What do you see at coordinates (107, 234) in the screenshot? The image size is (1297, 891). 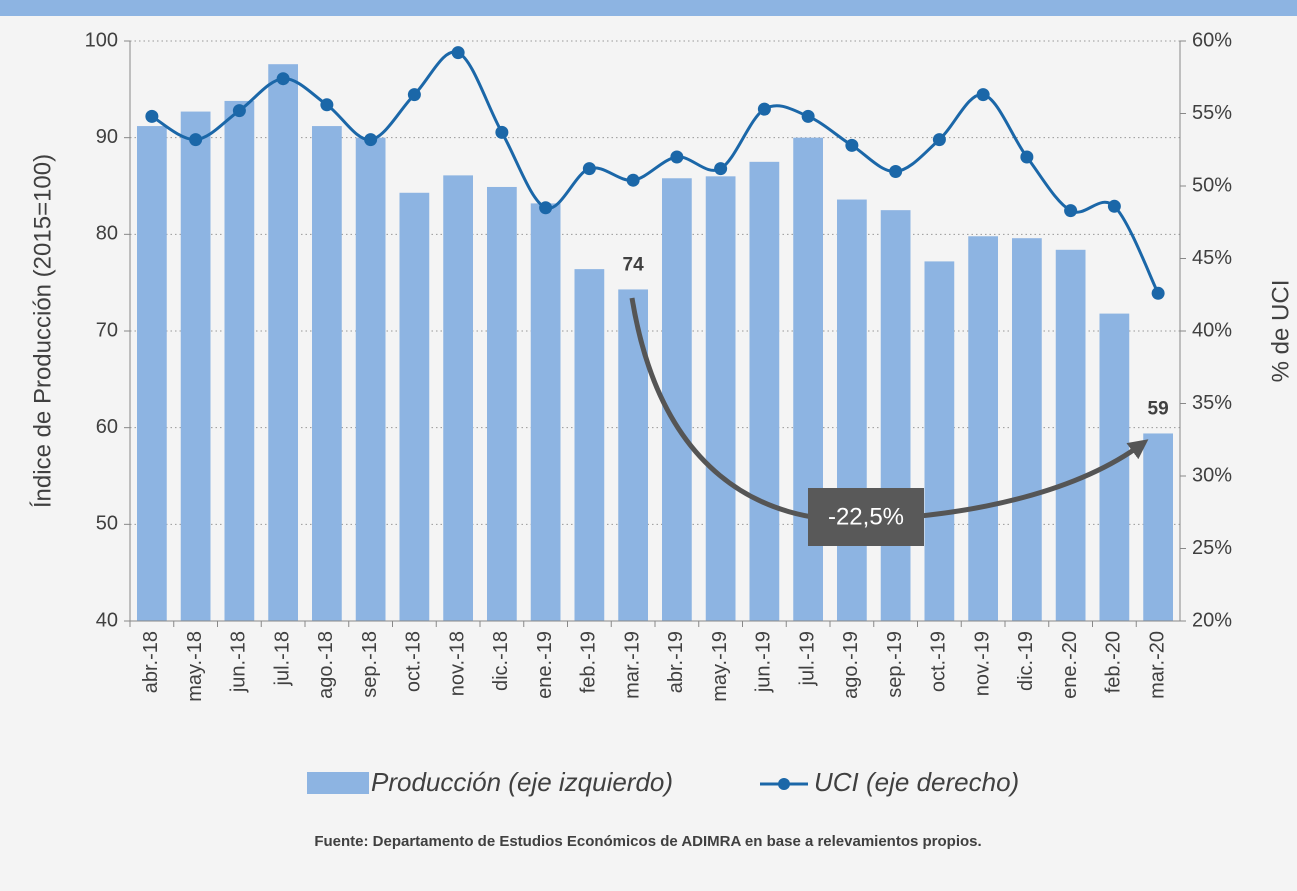 I see `y-tick-label: 80` at bounding box center [107, 234].